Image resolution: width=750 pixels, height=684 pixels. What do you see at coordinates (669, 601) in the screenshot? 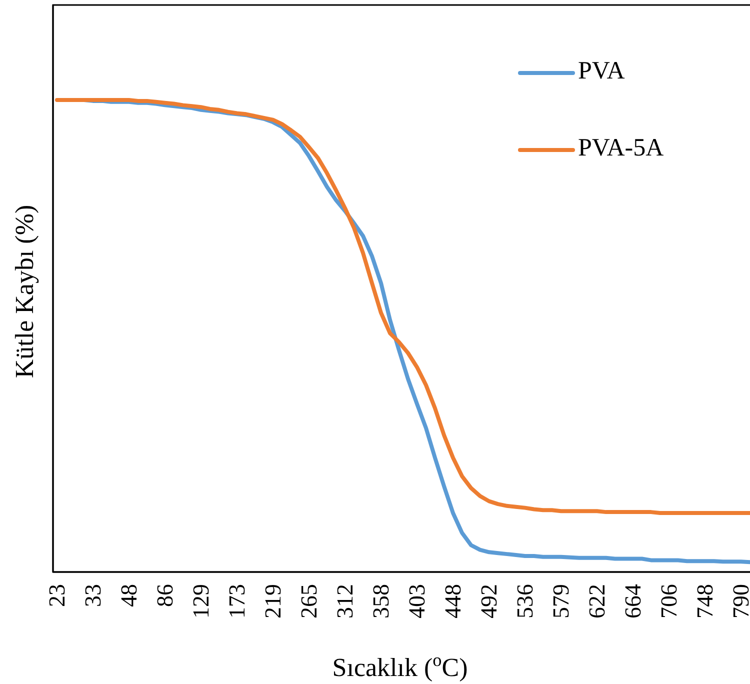
I see `x-tick-label: 706` at bounding box center [669, 601].